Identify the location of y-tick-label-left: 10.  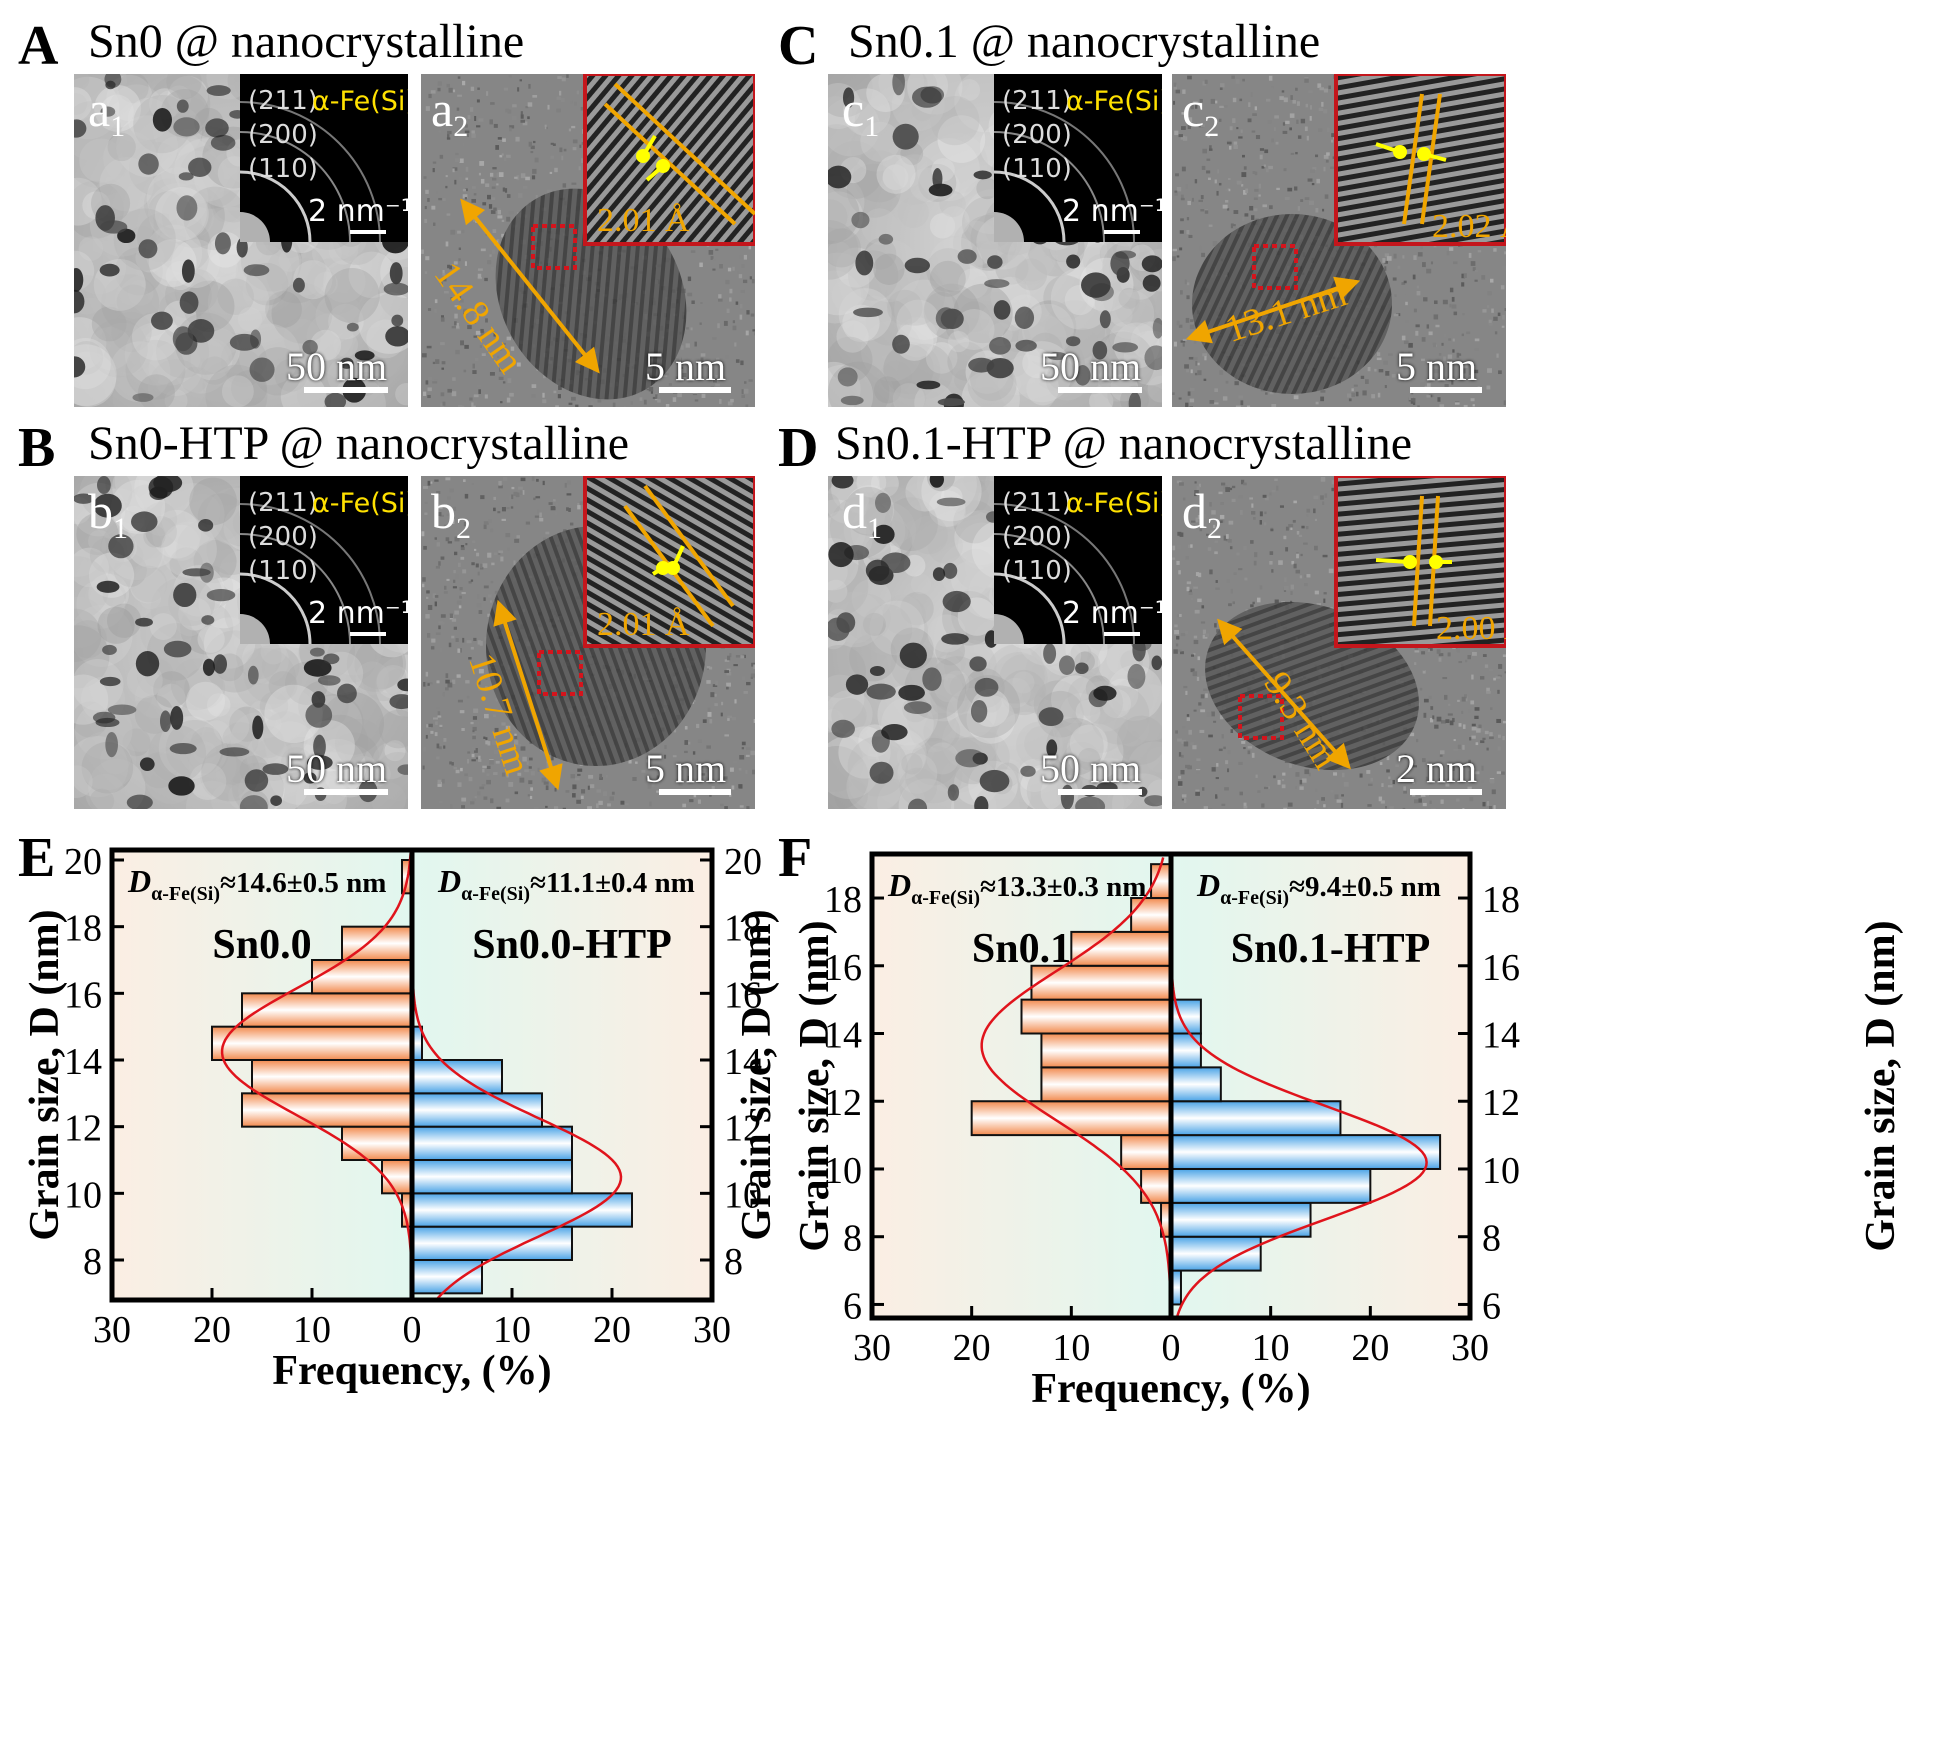
(843, 1171).